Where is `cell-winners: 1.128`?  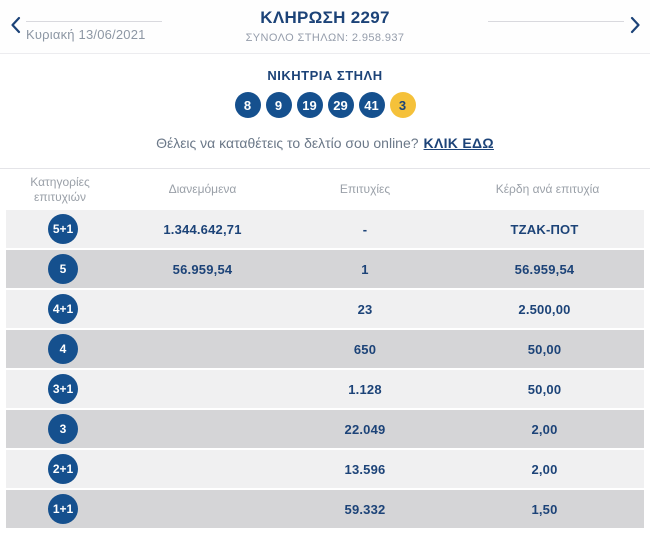 cell-winners: 1.128 is located at coordinates (365, 389).